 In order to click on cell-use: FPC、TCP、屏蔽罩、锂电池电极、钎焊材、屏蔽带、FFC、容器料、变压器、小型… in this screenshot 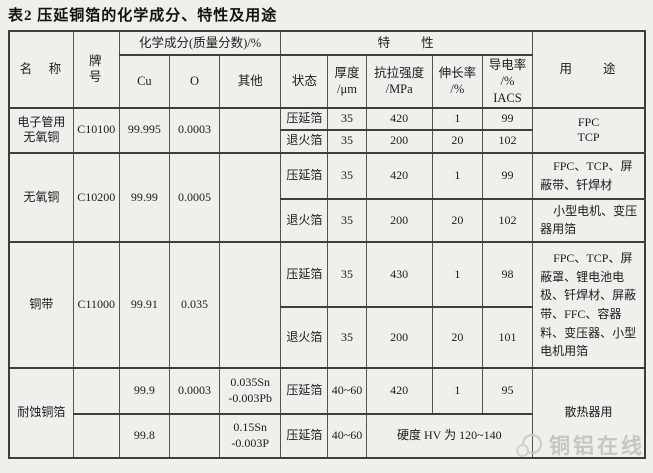, I will do `click(589, 304)`.